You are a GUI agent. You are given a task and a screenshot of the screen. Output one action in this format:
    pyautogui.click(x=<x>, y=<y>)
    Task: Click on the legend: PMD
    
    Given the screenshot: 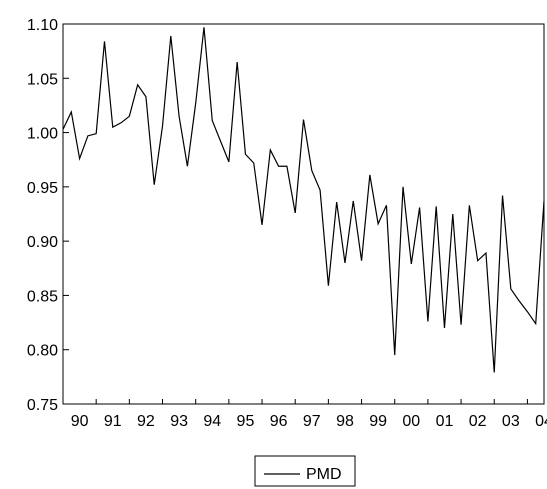 What is the action you would take?
    pyautogui.click(x=305, y=471)
    